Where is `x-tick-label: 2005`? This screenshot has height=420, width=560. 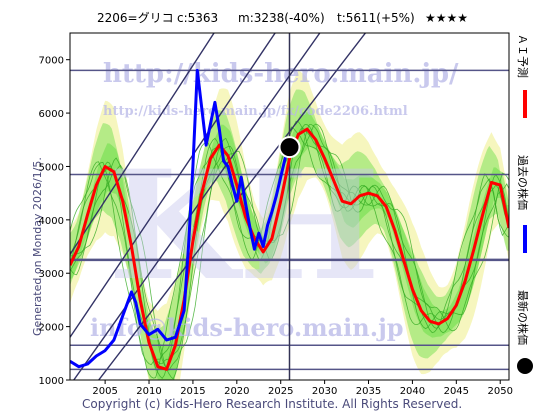 x-tick-label: 2005 is located at coordinates (104, 391).